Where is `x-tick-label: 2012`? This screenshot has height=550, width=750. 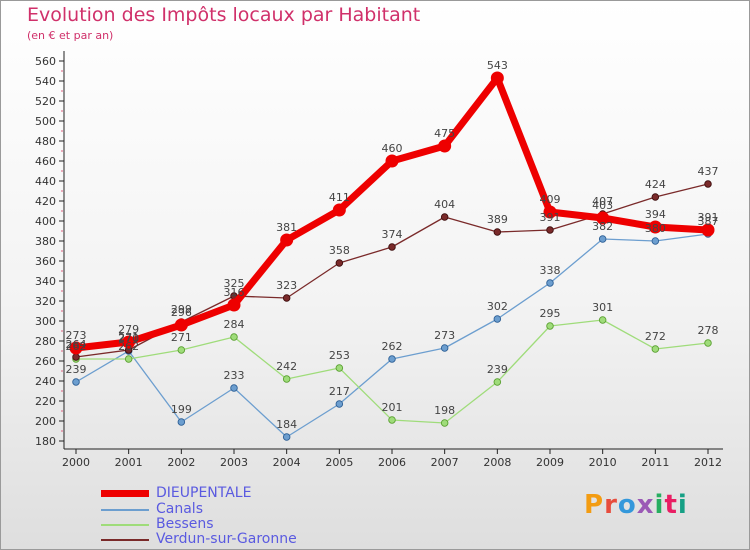
x-tick-label: 2012 is located at coordinates (708, 462).